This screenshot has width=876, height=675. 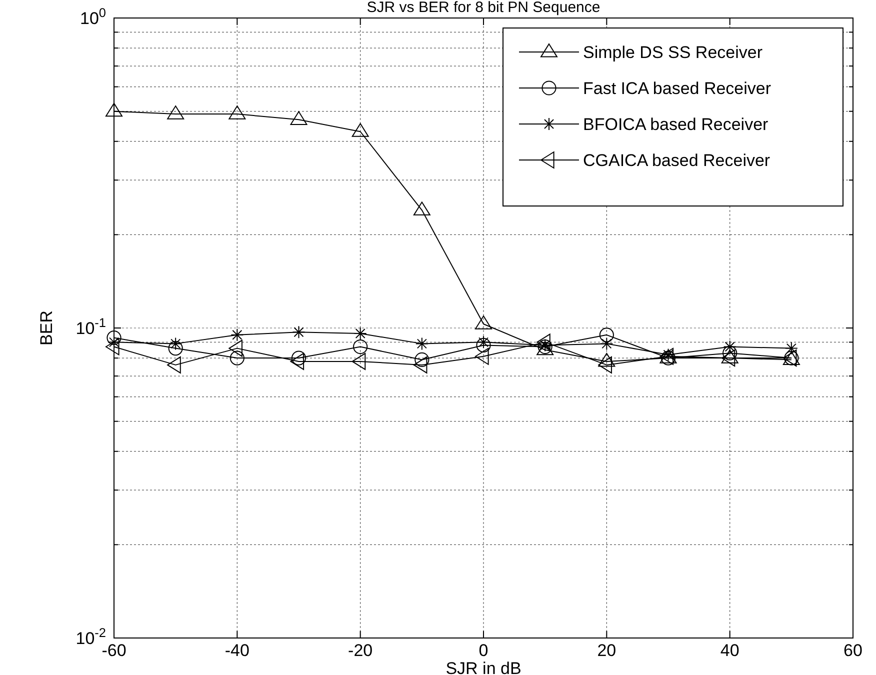 What do you see at coordinates (46, 328) in the screenshot?
I see `y-axis-title: BER` at bounding box center [46, 328].